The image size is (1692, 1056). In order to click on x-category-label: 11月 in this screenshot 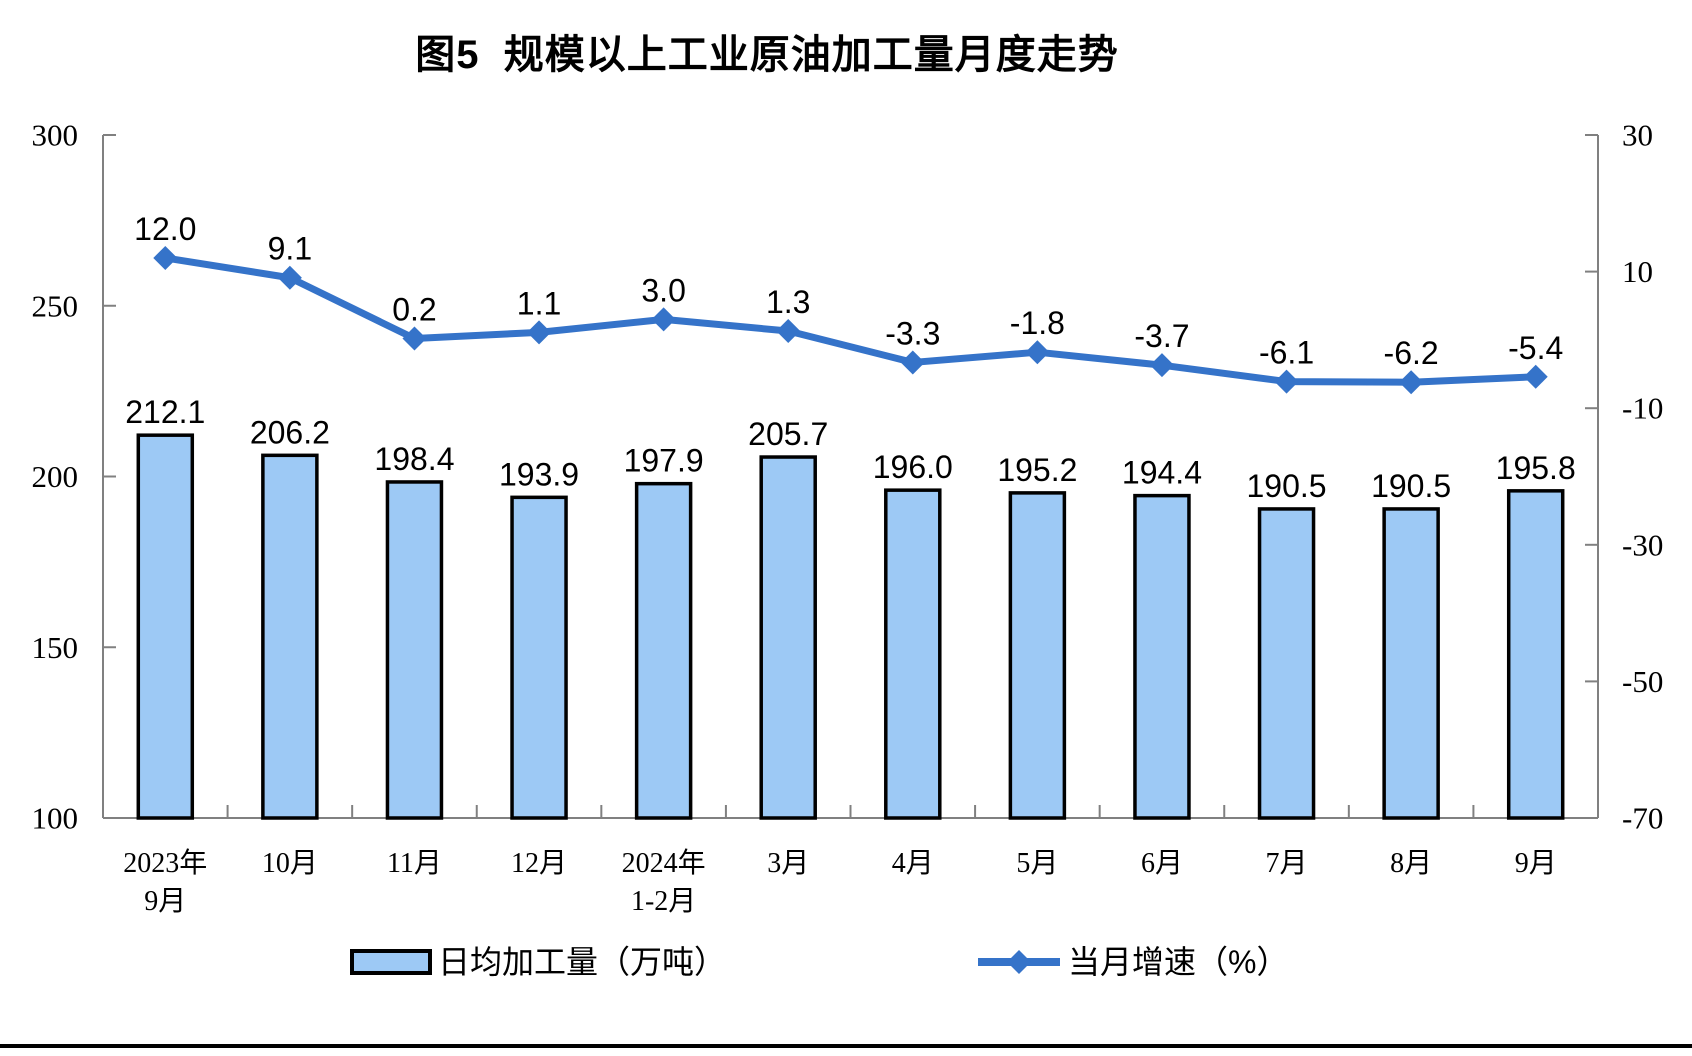, I will do `click(414, 863)`.